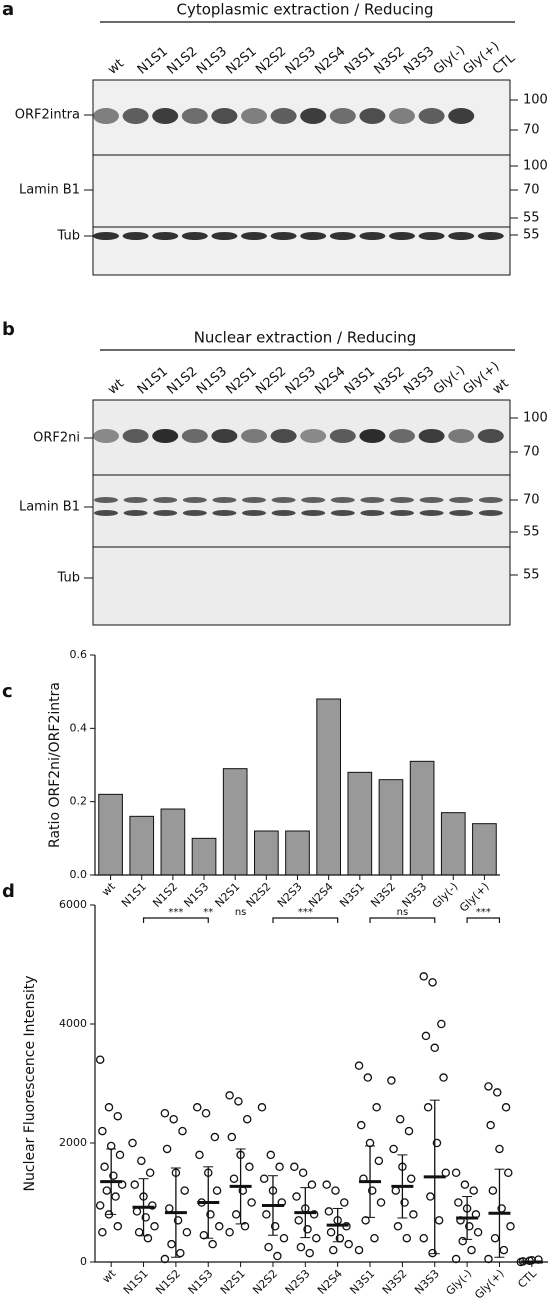 This screenshot has width=558, height=1312. I want to click on marker-label: 70, so click(531, 500).